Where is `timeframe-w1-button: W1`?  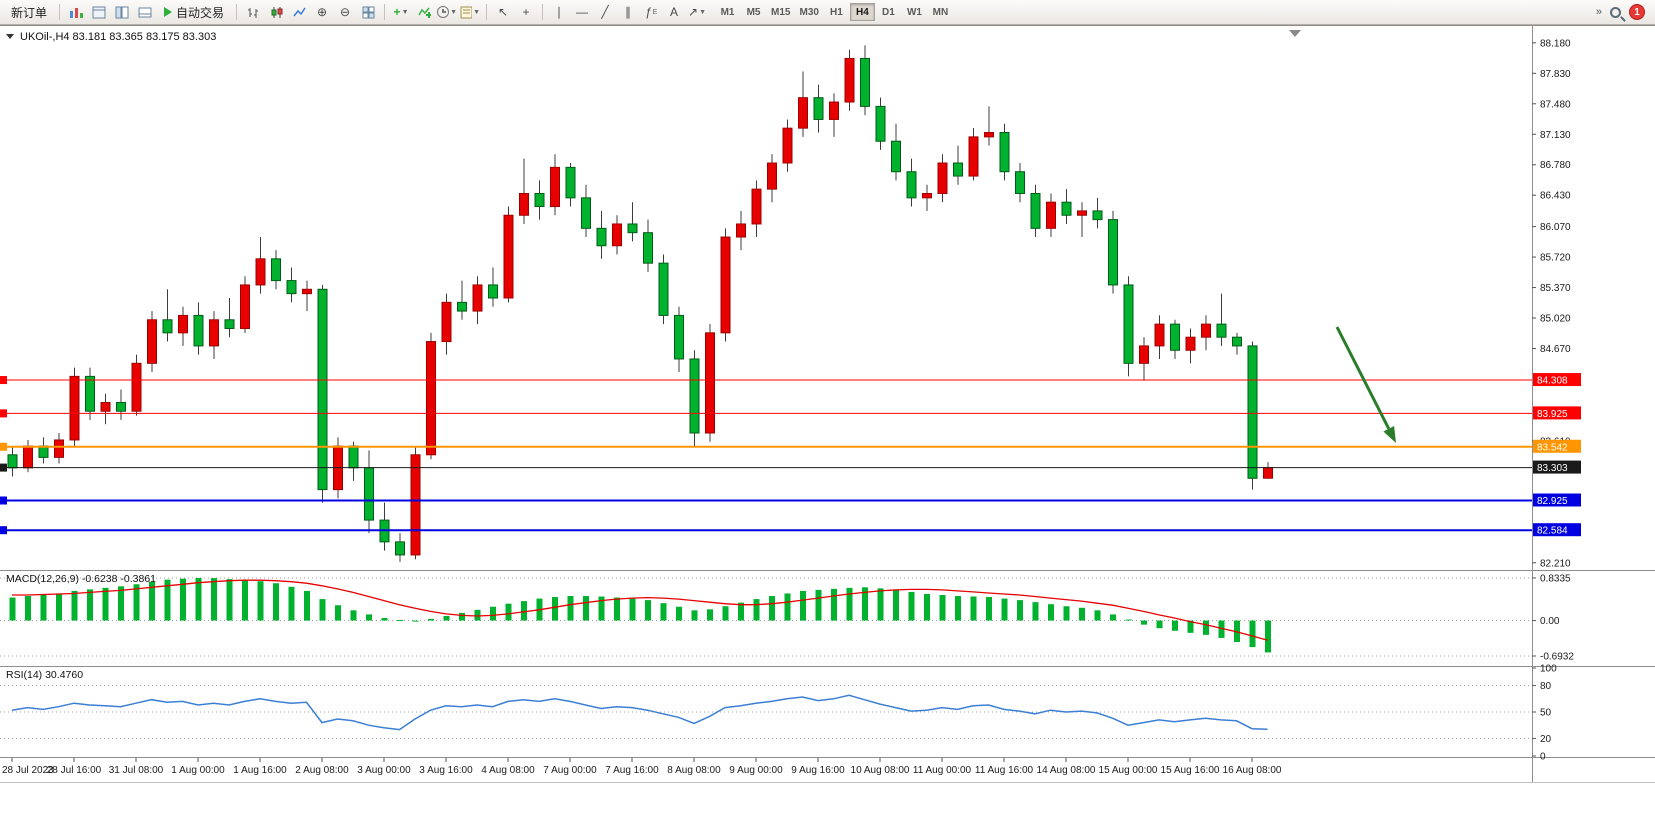
timeframe-w1-button: W1 is located at coordinates (914, 12).